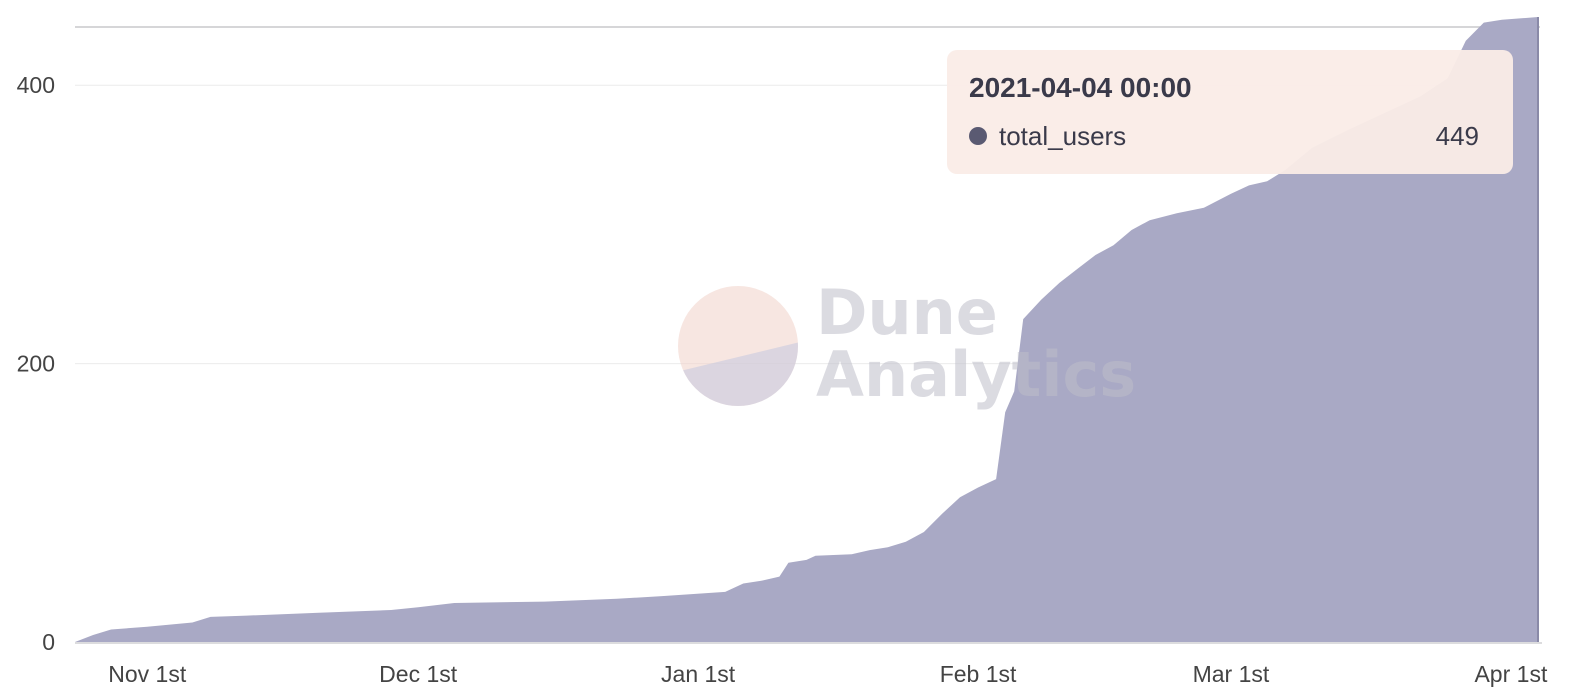 The width and height of the screenshot is (1582, 696). I want to click on x-tick-label: Mar 1st, so click(1231, 674).